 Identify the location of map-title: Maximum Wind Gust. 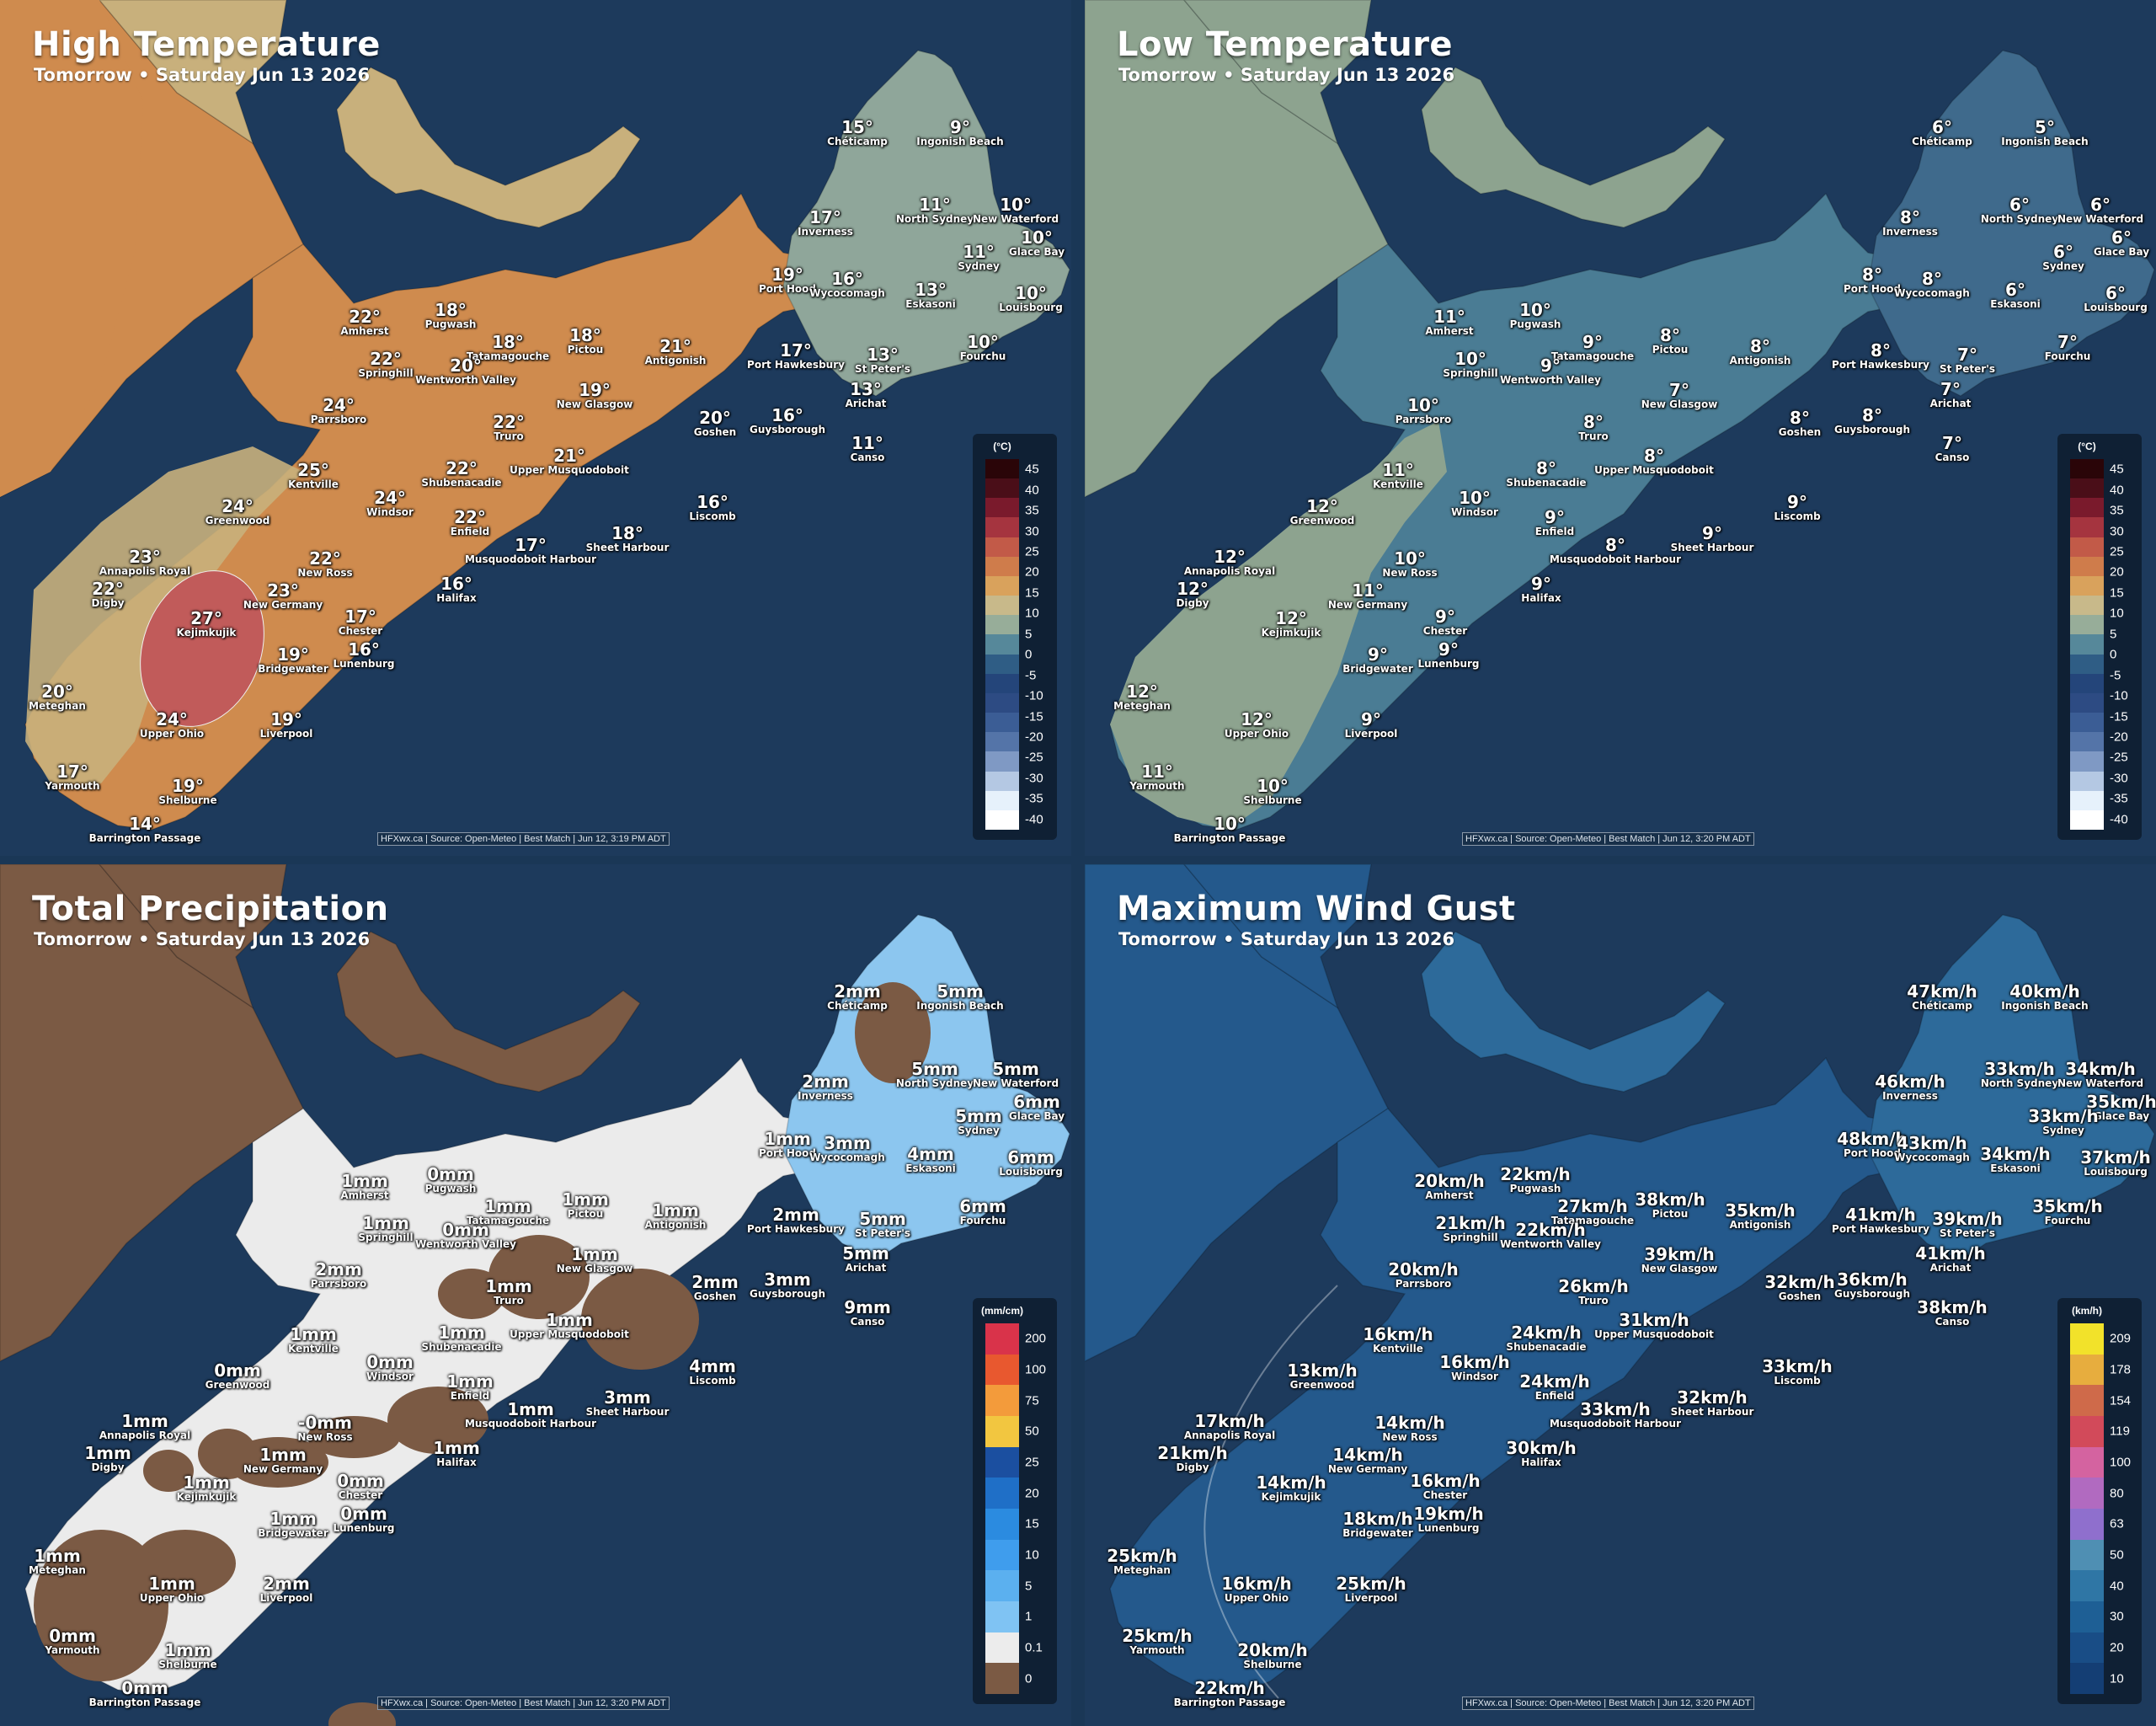
(1316, 909).